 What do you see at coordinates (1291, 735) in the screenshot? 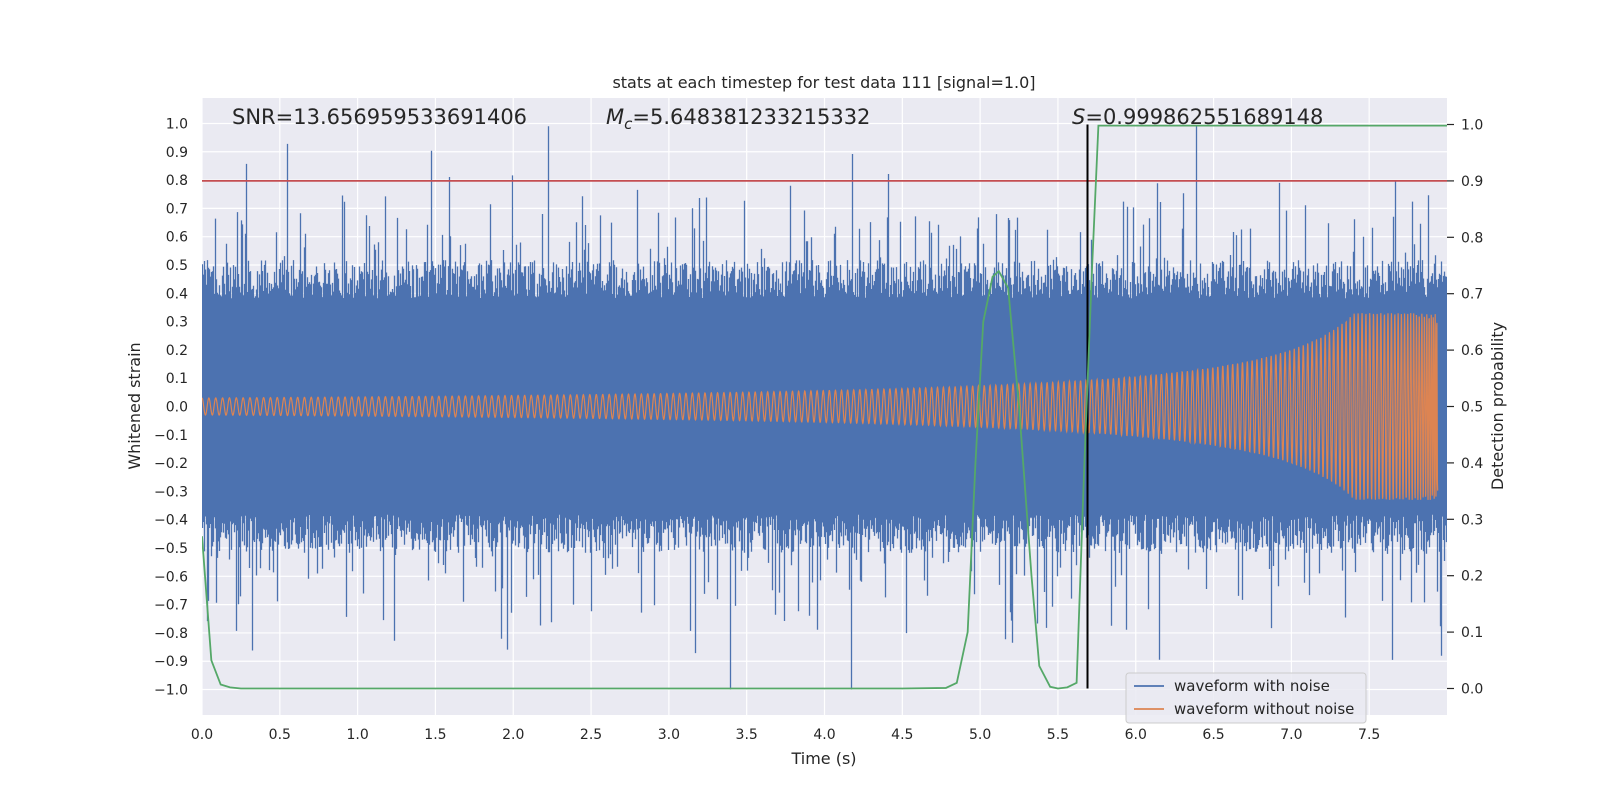
I see `x-tick-label: 7.0` at bounding box center [1291, 735].